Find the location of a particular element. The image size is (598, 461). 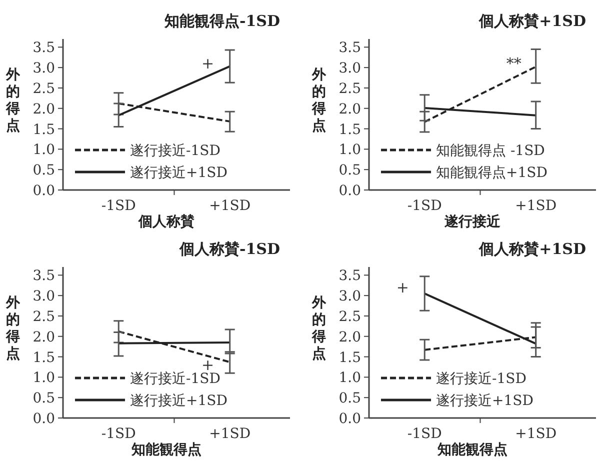

chart-title: 知能観得点-1SD is located at coordinates (221, 21).